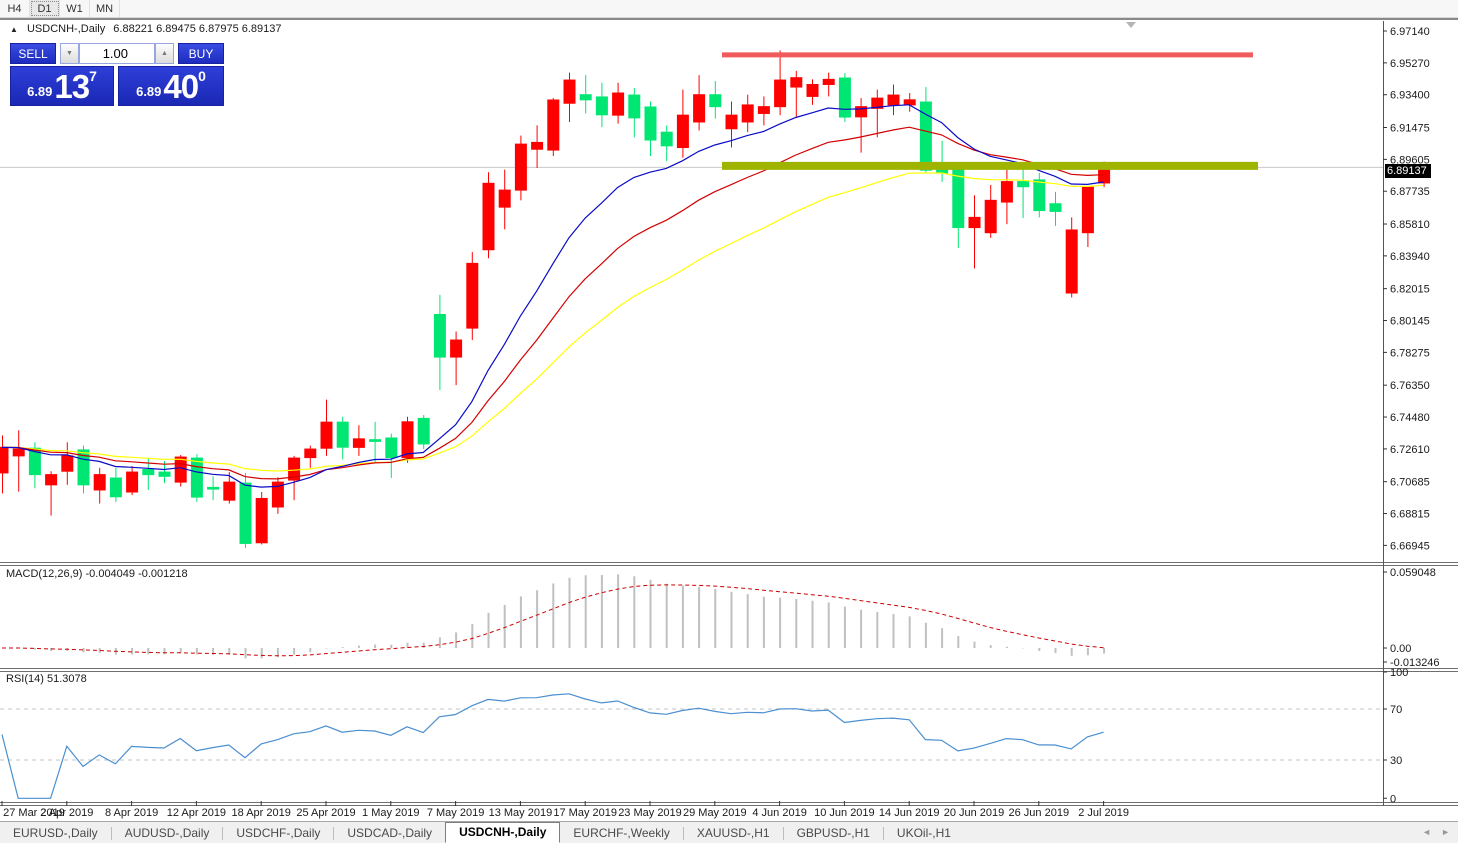 This screenshot has height=843, width=1458. Describe the element at coordinates (733, 833) in the screenshot. I see `tab-xauusd-h1: XAUUSD-,H1` at that location.